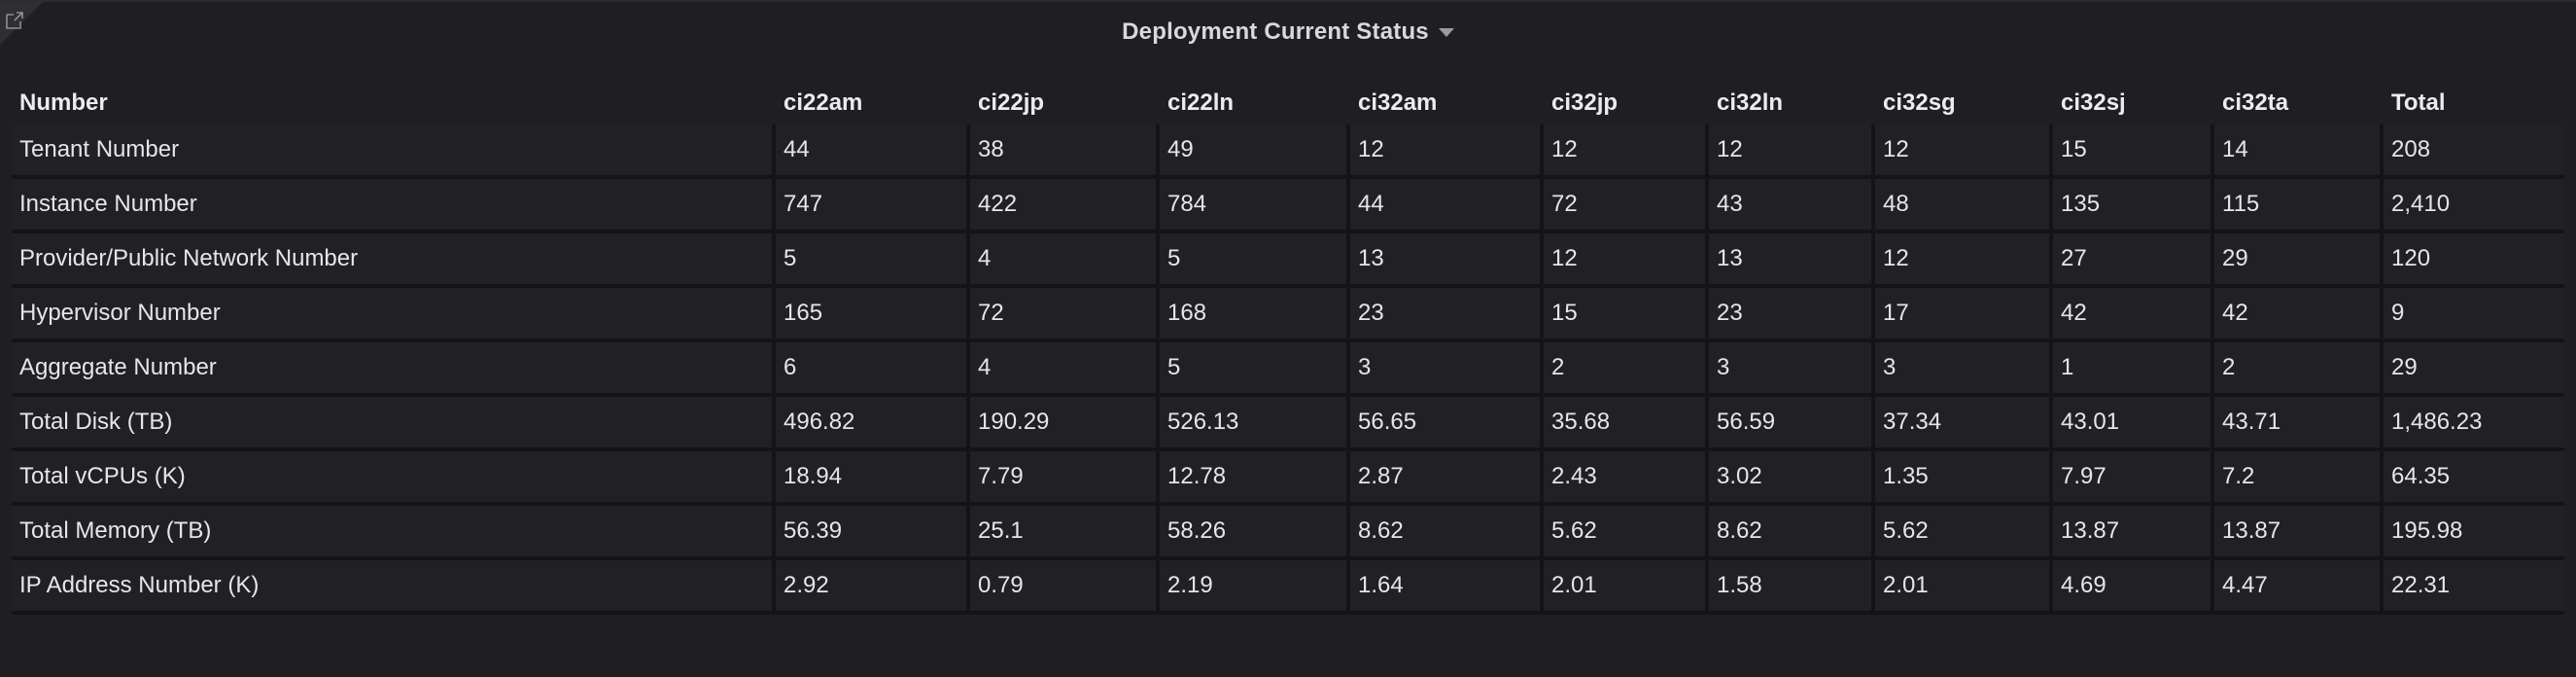  I want to click on table-cell: 2.92, so click(873, 587).